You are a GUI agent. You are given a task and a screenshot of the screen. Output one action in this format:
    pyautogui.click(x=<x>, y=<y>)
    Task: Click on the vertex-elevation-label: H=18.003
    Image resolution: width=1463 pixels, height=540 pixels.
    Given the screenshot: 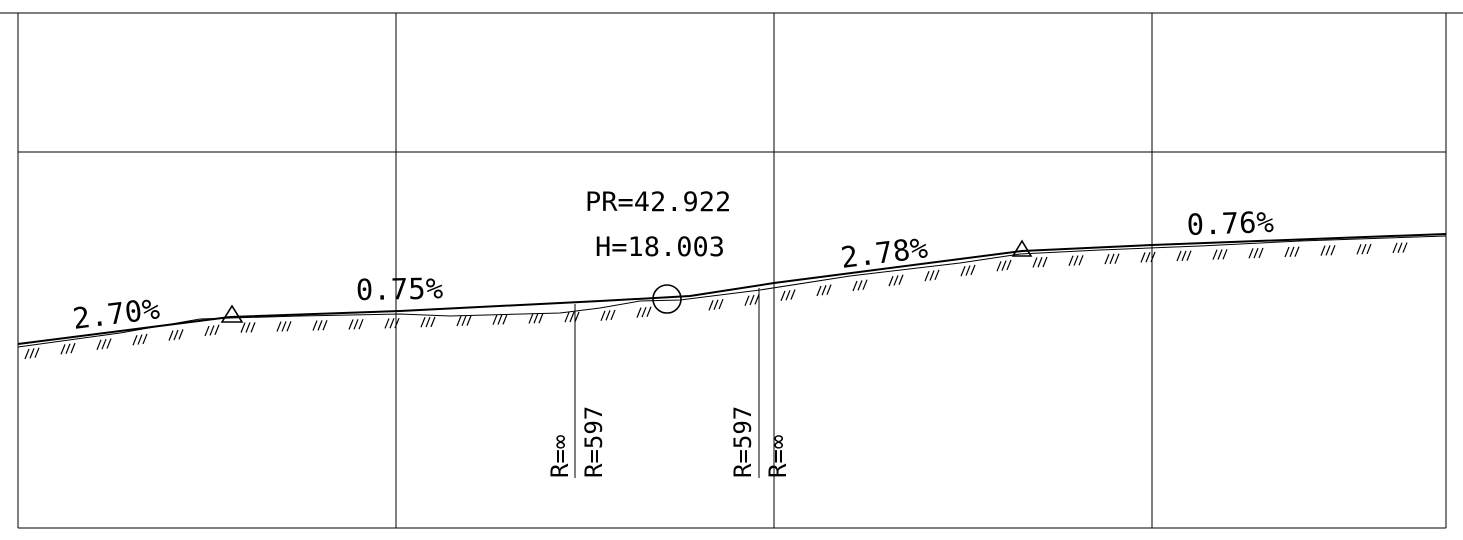 What is the action you would take?
    pyautogui.click(x=660, y=247)
    